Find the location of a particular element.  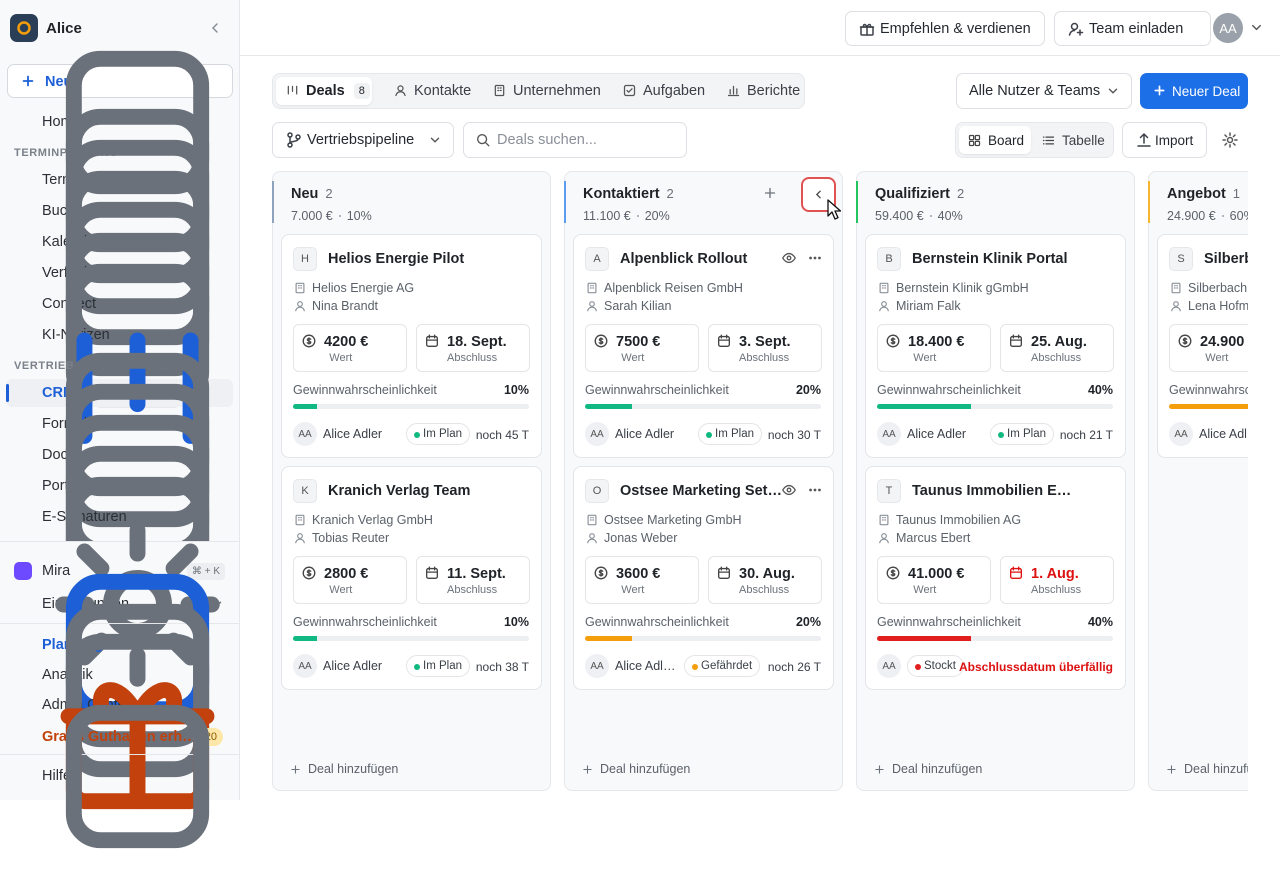

view-option: Tabelle is located at coordinates (1071, 140).